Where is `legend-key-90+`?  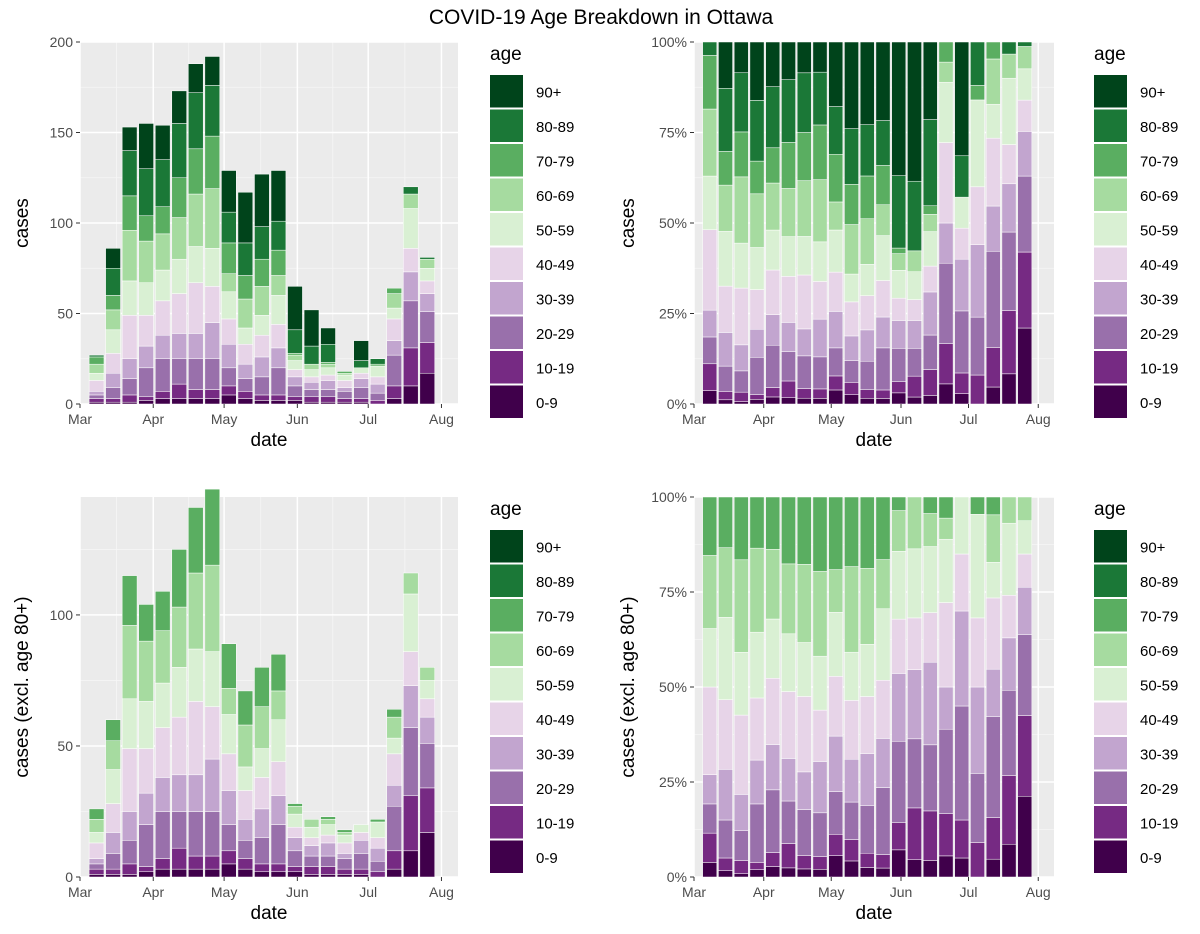
legend-key-90+ is located at coordinates (1110, 546).